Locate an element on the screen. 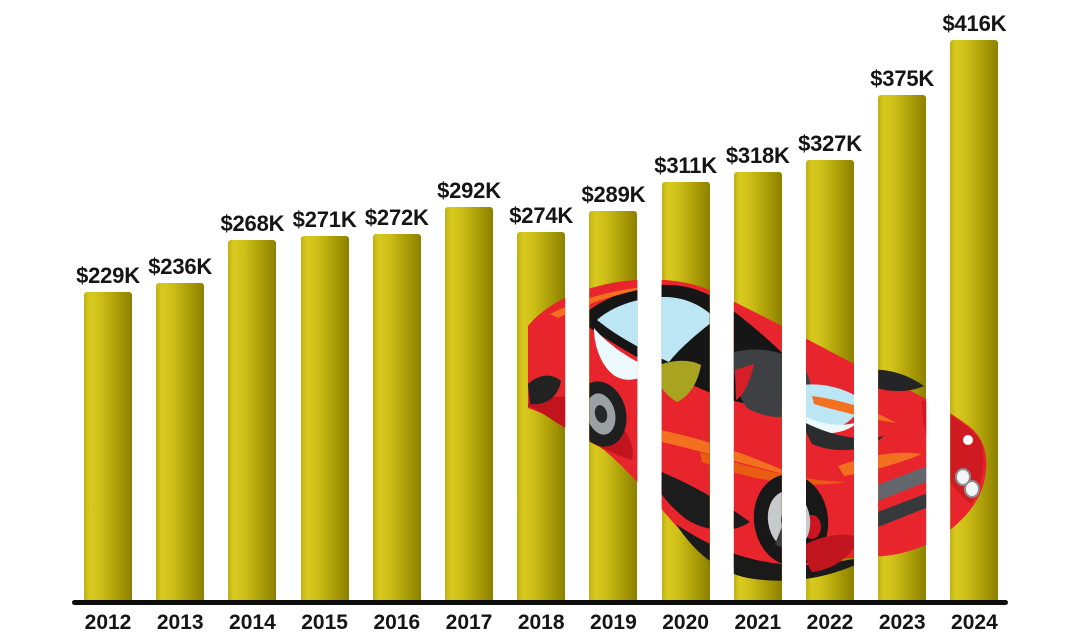 The image size is (1080, 643). value-label-2012: $229K is located at coordinates (108, 275).